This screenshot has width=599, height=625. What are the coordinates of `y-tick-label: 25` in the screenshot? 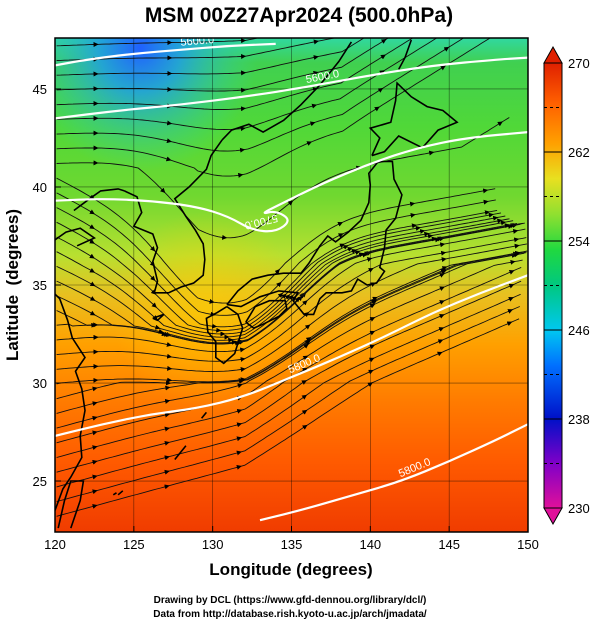 It's located at (40, 481).